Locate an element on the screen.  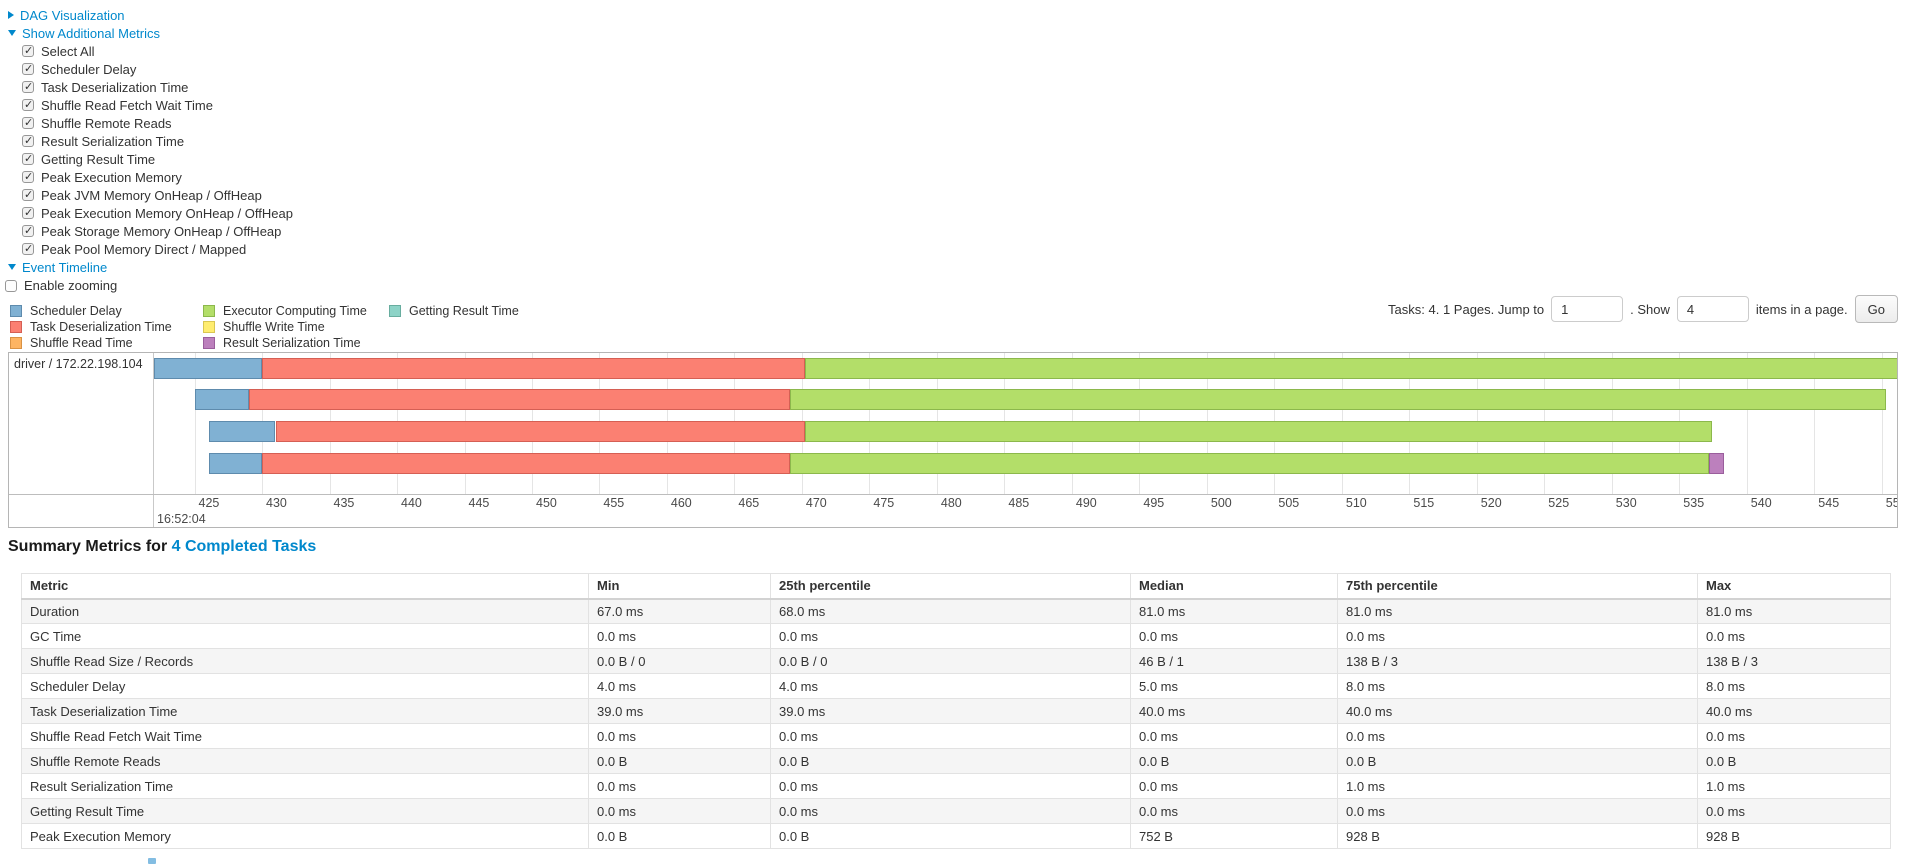
legend-item-scheduler-delay: Scheduler Delay is located at coordinates (106, 311).